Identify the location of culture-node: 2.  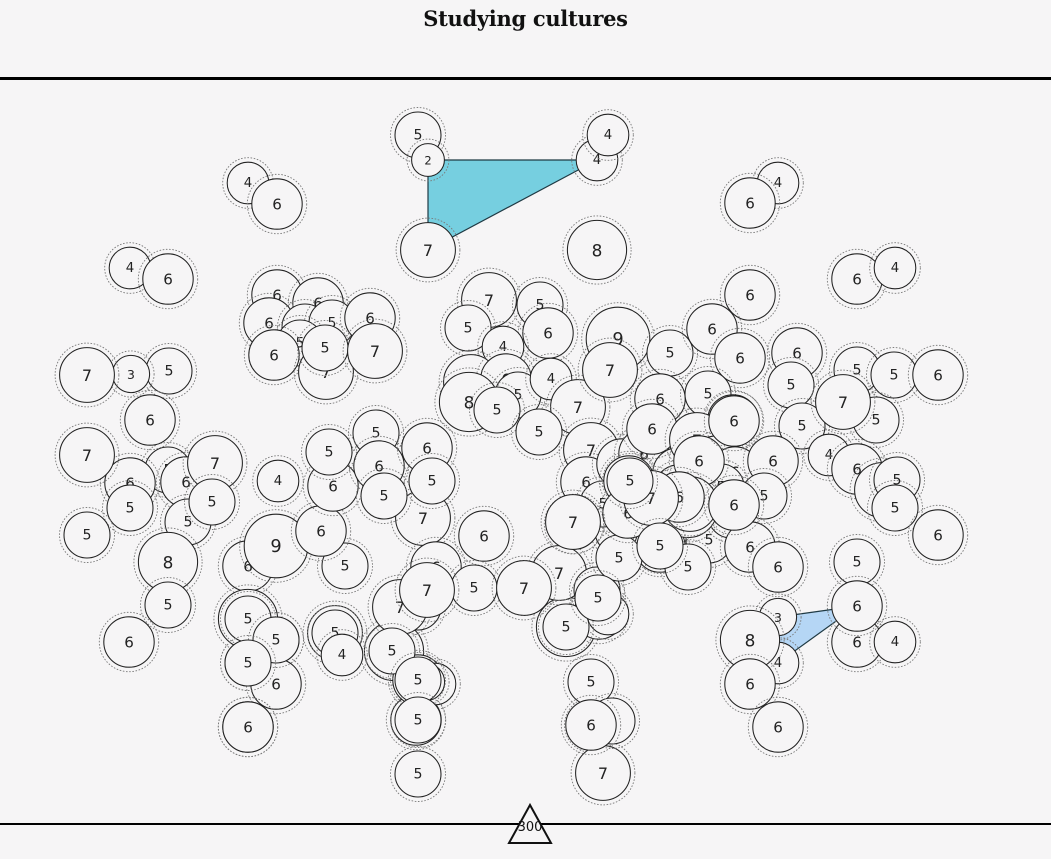
(428, 160).